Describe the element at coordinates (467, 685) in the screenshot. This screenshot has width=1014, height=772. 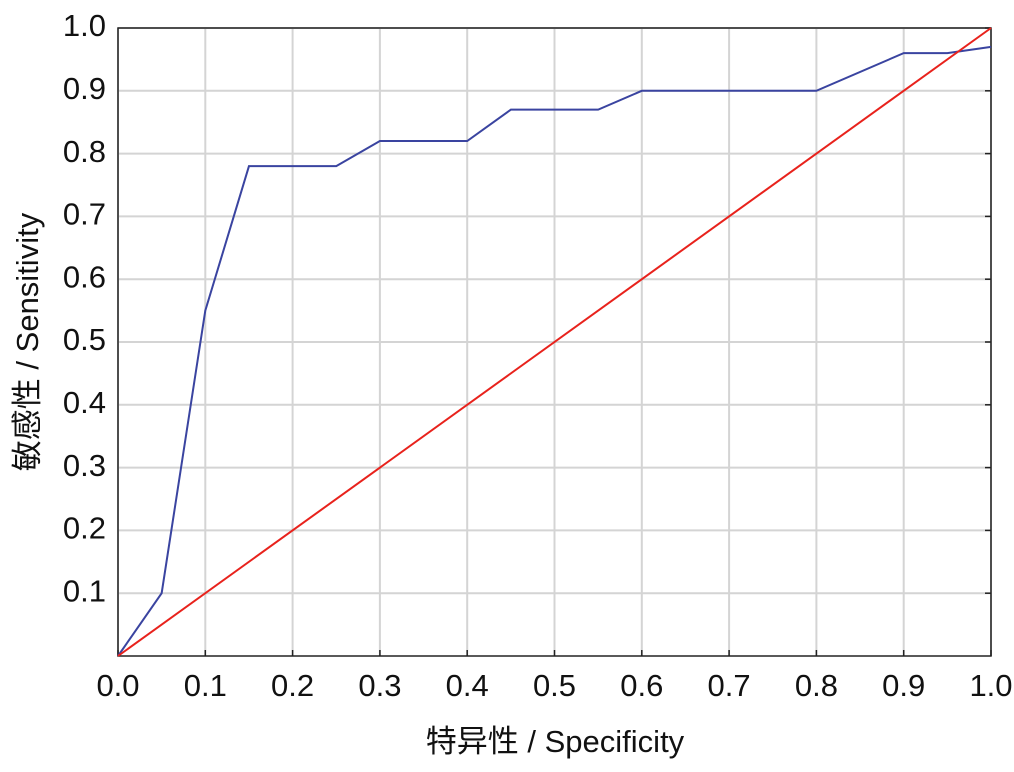
I see `x-tick-label: 0.4` at that location.